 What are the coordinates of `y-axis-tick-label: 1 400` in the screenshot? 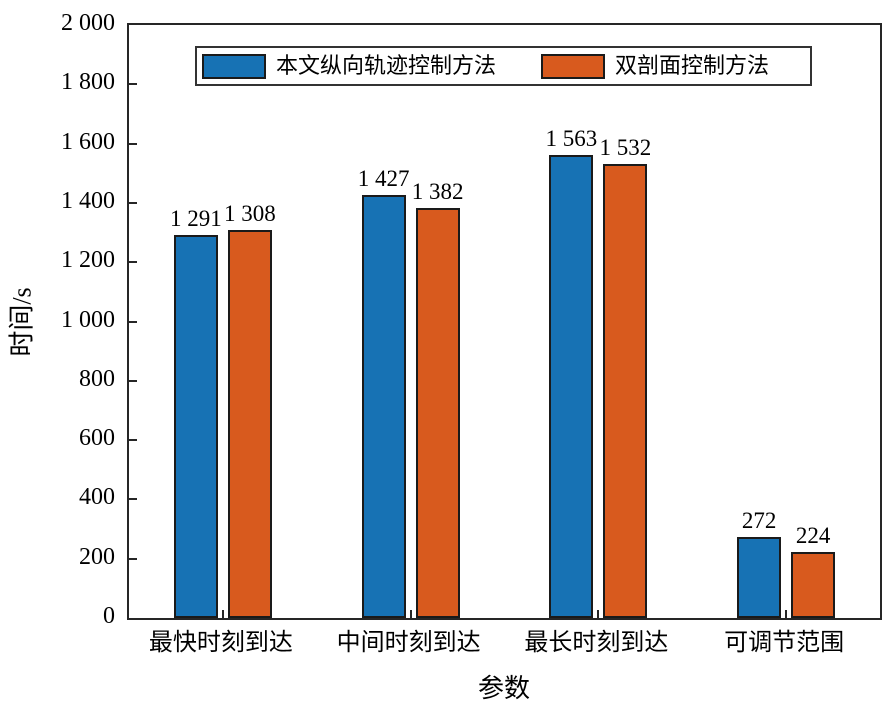 It's located at (88, 200).